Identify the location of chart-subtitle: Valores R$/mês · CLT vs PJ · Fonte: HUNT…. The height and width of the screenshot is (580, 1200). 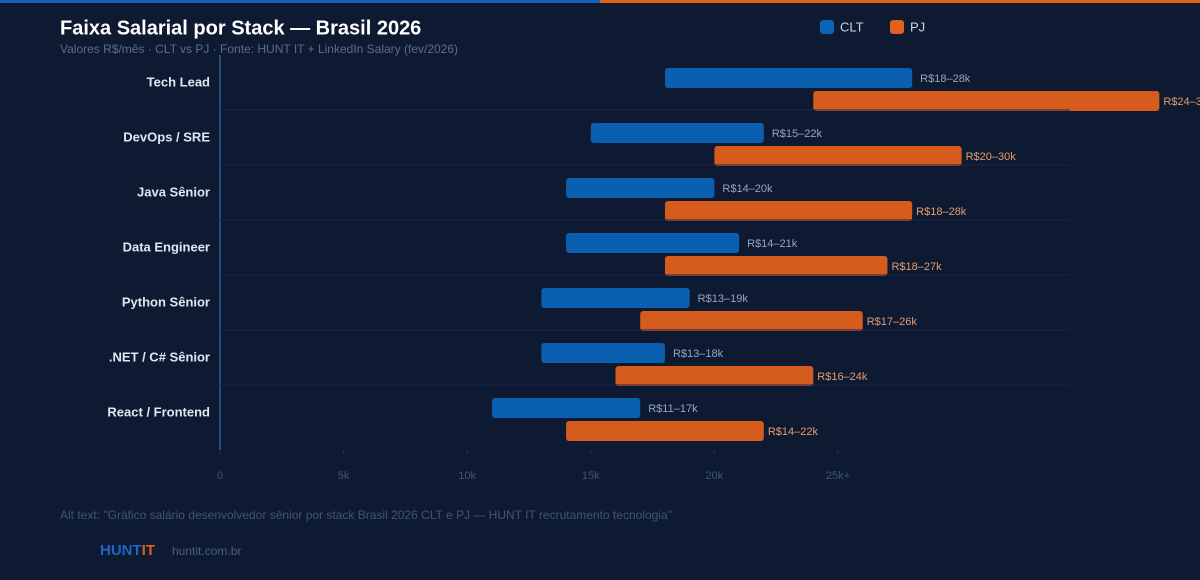
(259, 49).